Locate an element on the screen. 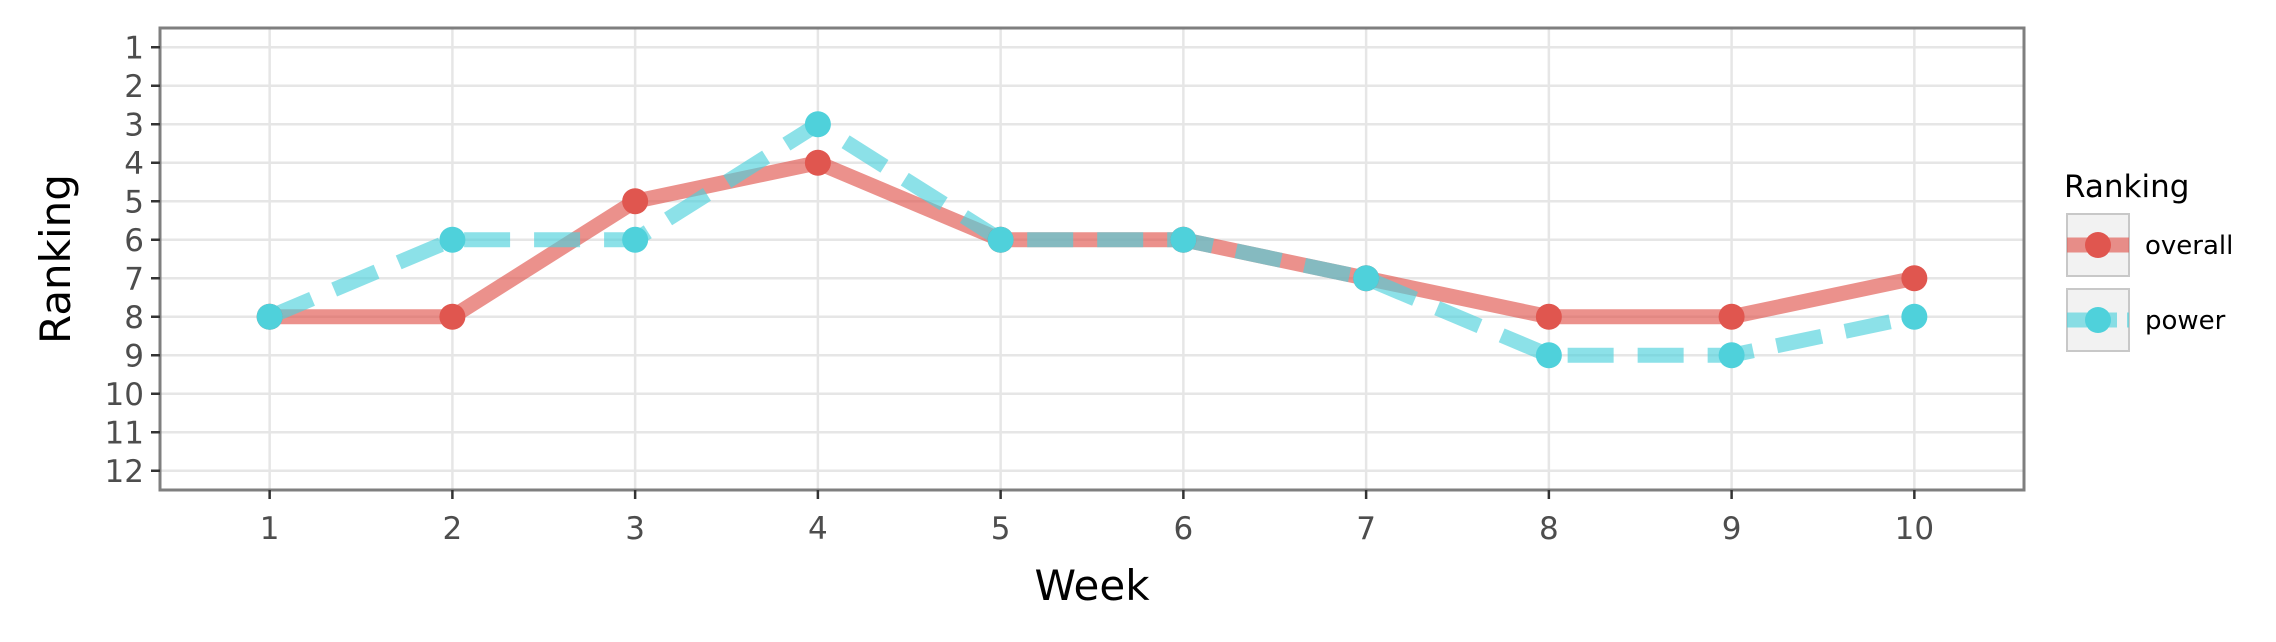 Image resolution: width=2276 pixels, height=642 pixels. y-tick-label: 4 is located at coordinates (134, 164).